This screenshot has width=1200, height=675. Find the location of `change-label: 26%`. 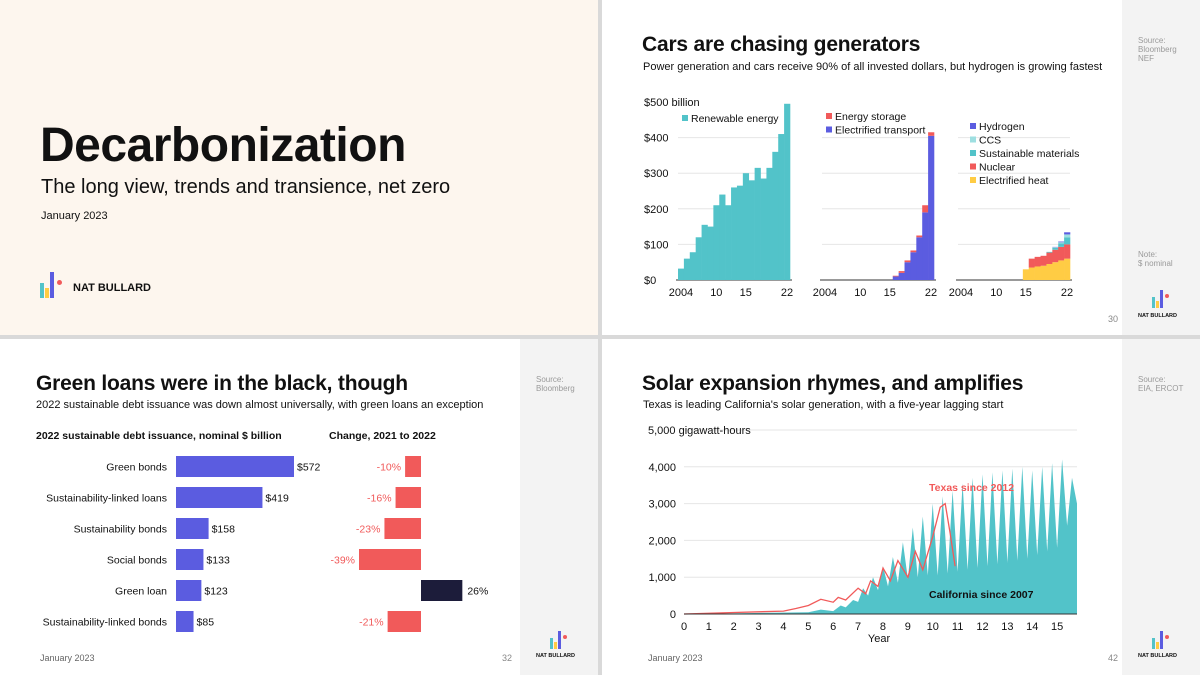

change-label: 26% is located at coordinates (477, 592).